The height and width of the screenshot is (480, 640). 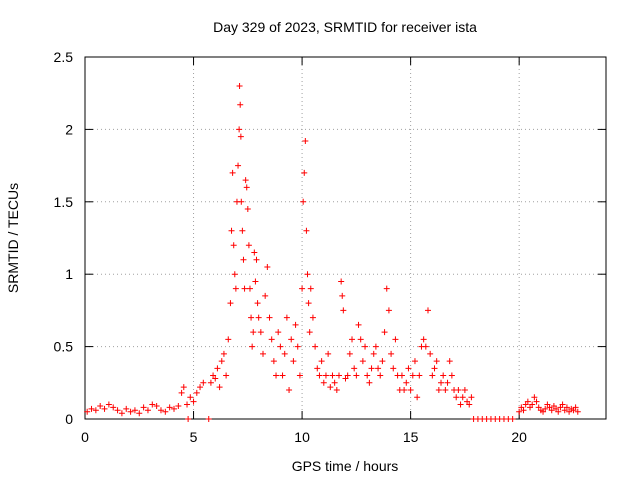 What do you see at coordinates (64, 347) in the screenshot?
I see `y-tick-label: 0.5` at bounding box center [64, 347].